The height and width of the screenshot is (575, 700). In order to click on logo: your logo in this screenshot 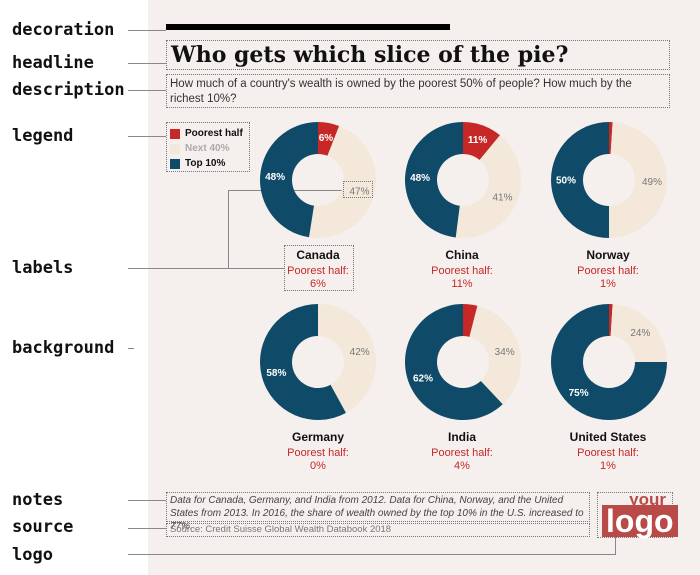, I will do `click(637, 514)`.